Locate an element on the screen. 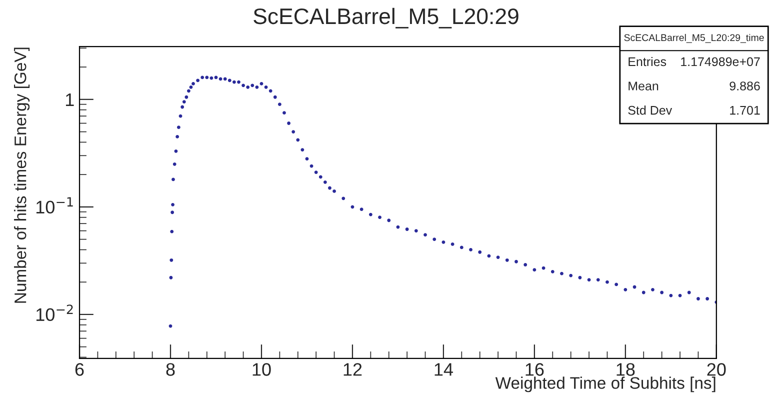 This screenshot has height=405, width=772. x-tick-label: 10 is located at coordinates (261, 369).